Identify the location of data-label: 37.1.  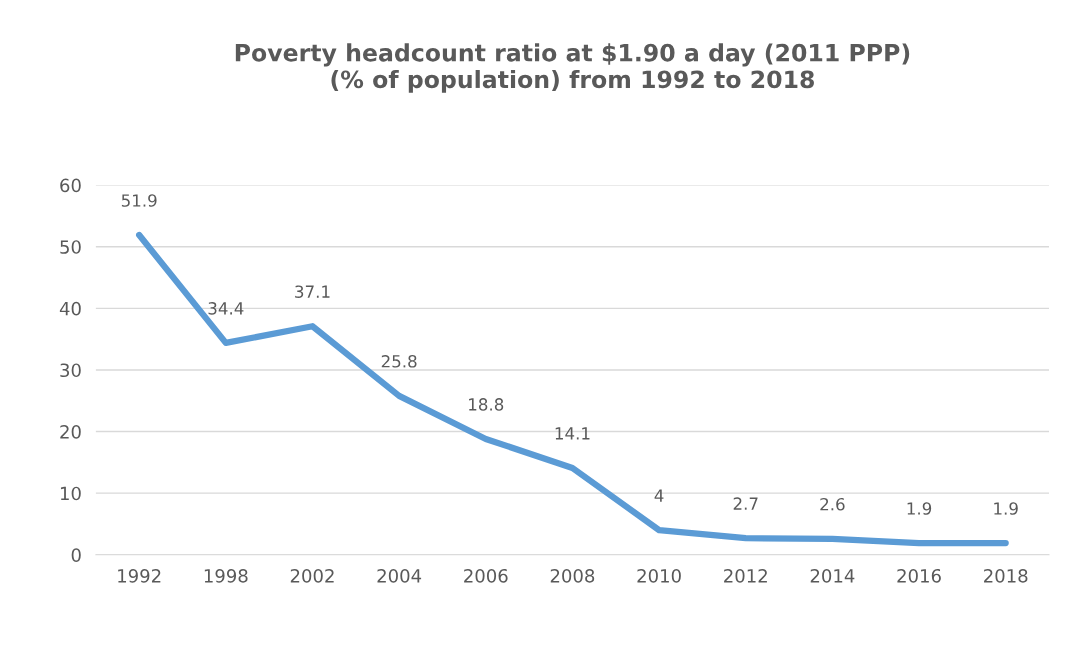
(312, 291).